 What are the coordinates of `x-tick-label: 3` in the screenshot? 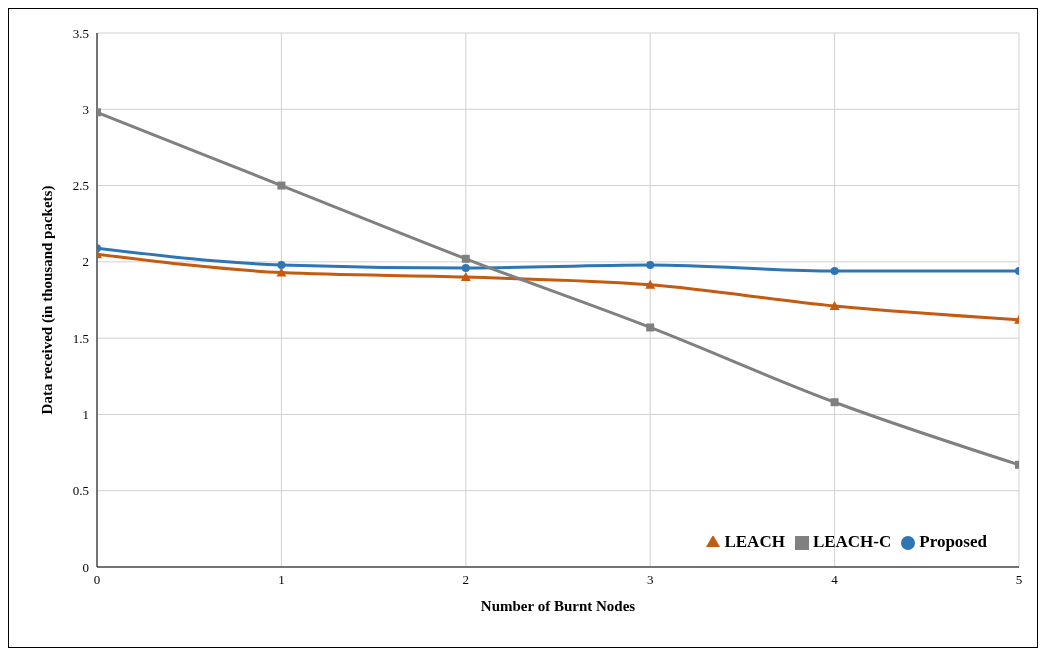 It's located at (650, 580).